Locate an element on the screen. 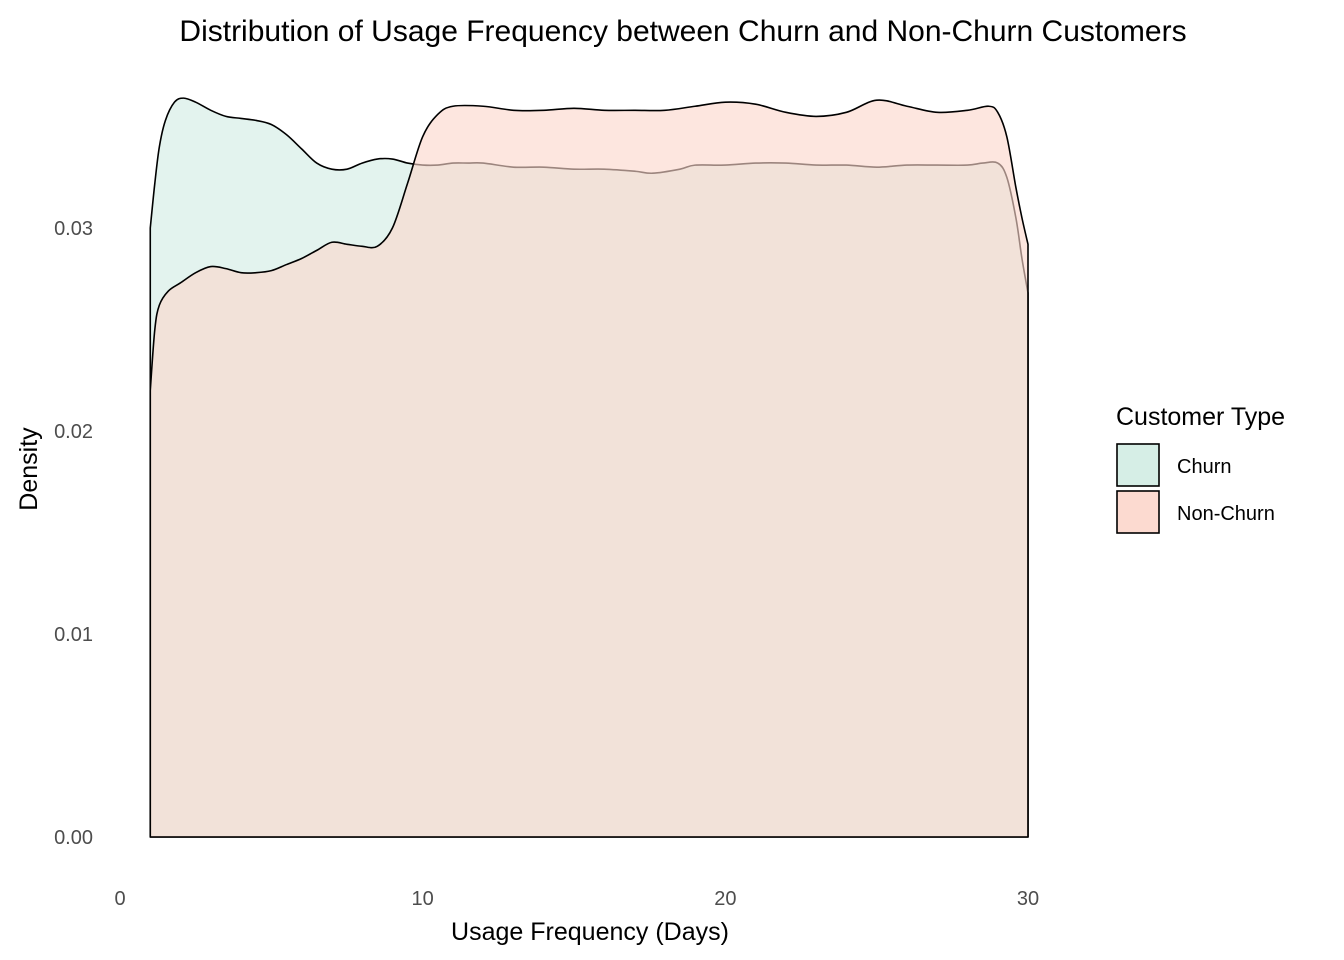  y-tick-label: 0.02 is located at coordinates (73, 432).